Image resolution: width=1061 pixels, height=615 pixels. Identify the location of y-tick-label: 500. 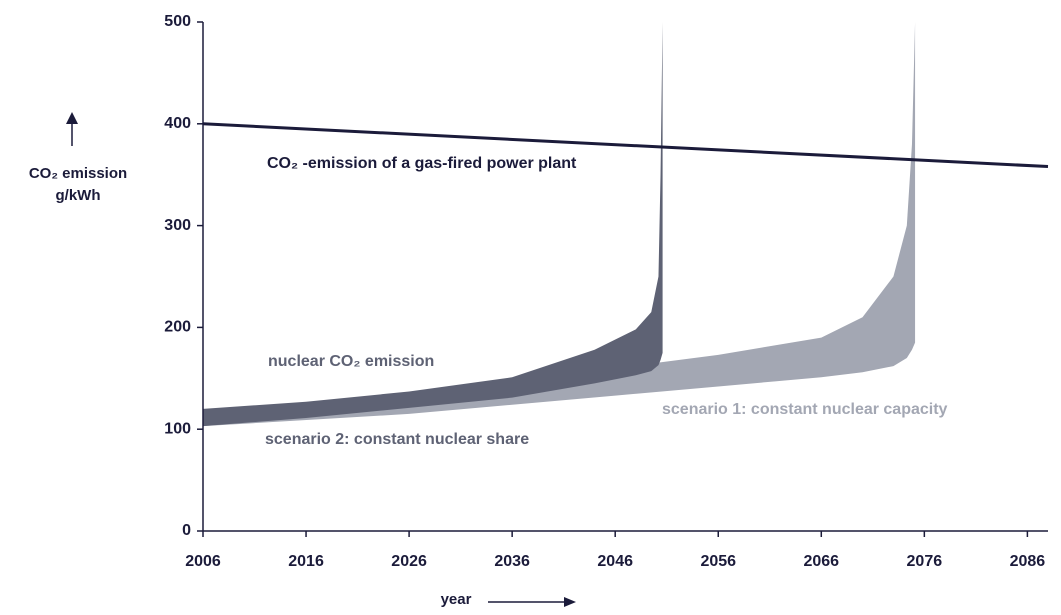
(177, 21).